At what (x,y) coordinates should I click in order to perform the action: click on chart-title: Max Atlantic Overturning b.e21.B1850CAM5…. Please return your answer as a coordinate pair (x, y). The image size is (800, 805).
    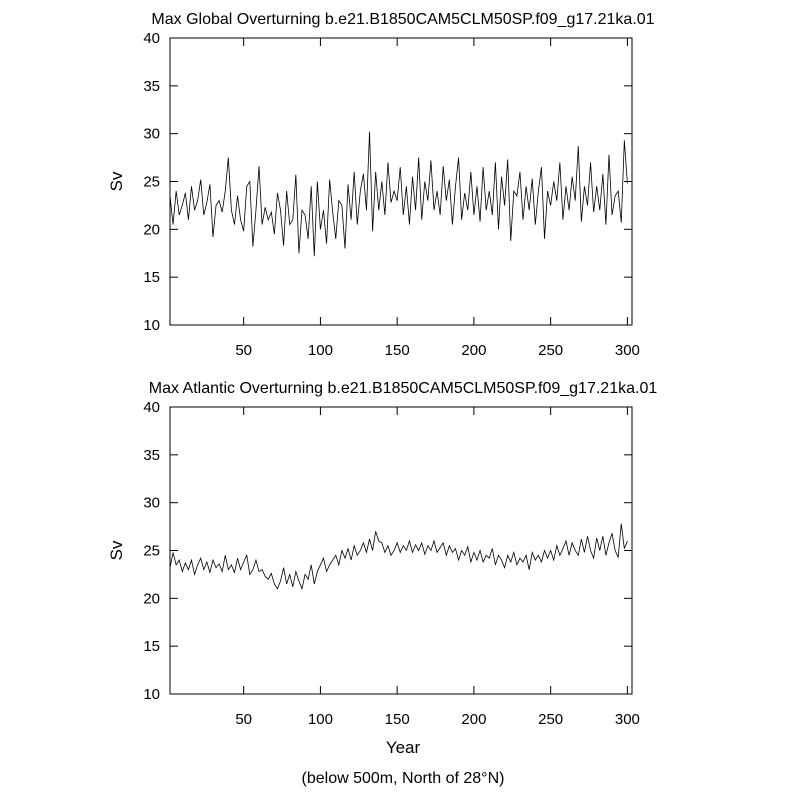
    Looking at the image, I should click on (403, 388).